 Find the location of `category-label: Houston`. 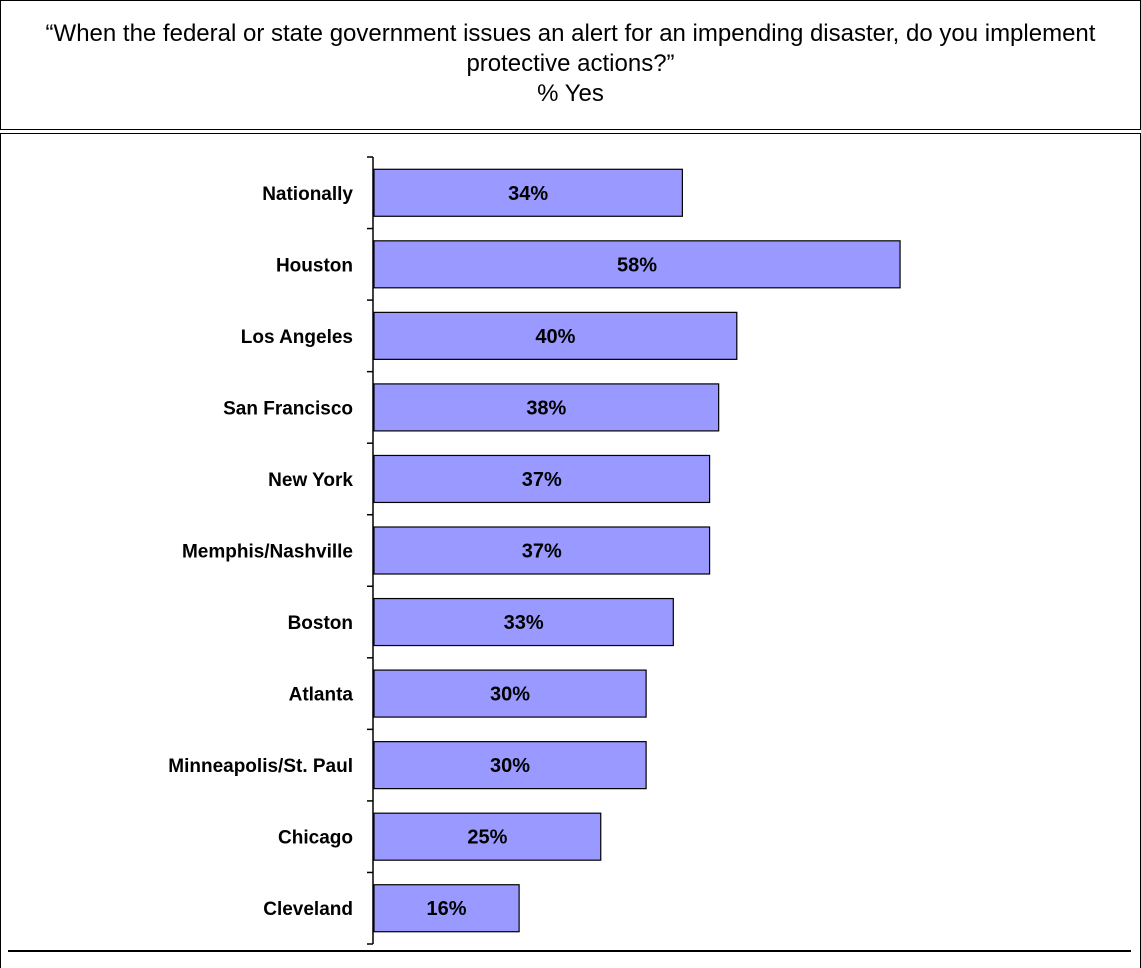

category-label: Houston is located at coordinates (314, 265).